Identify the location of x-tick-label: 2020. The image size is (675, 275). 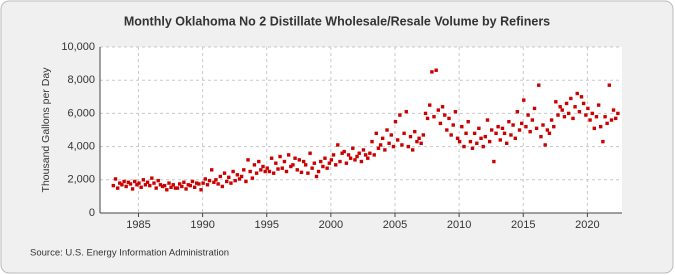
(587, 225).